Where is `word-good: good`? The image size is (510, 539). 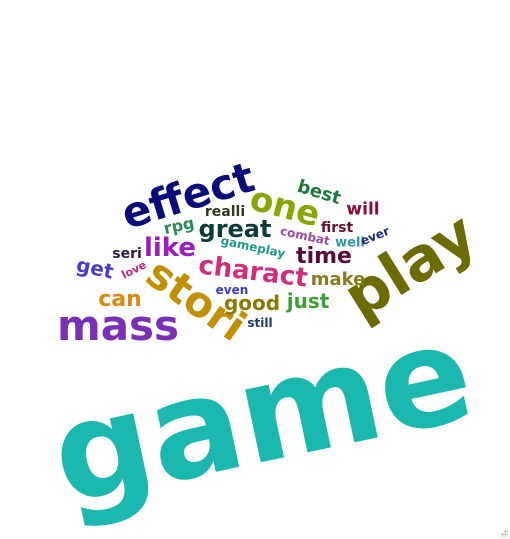 word-good: good is located at coordinates (252, 303).